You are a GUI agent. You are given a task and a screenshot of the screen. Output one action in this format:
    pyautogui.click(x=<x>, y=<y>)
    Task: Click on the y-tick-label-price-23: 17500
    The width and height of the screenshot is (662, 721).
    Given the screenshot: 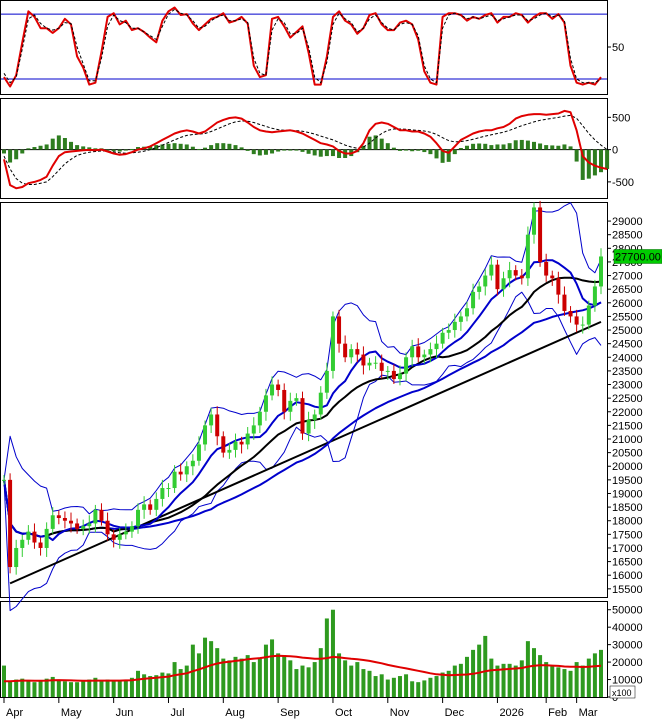 What is the action you would take?
    pyautogui.click(x=627, y=535)
    